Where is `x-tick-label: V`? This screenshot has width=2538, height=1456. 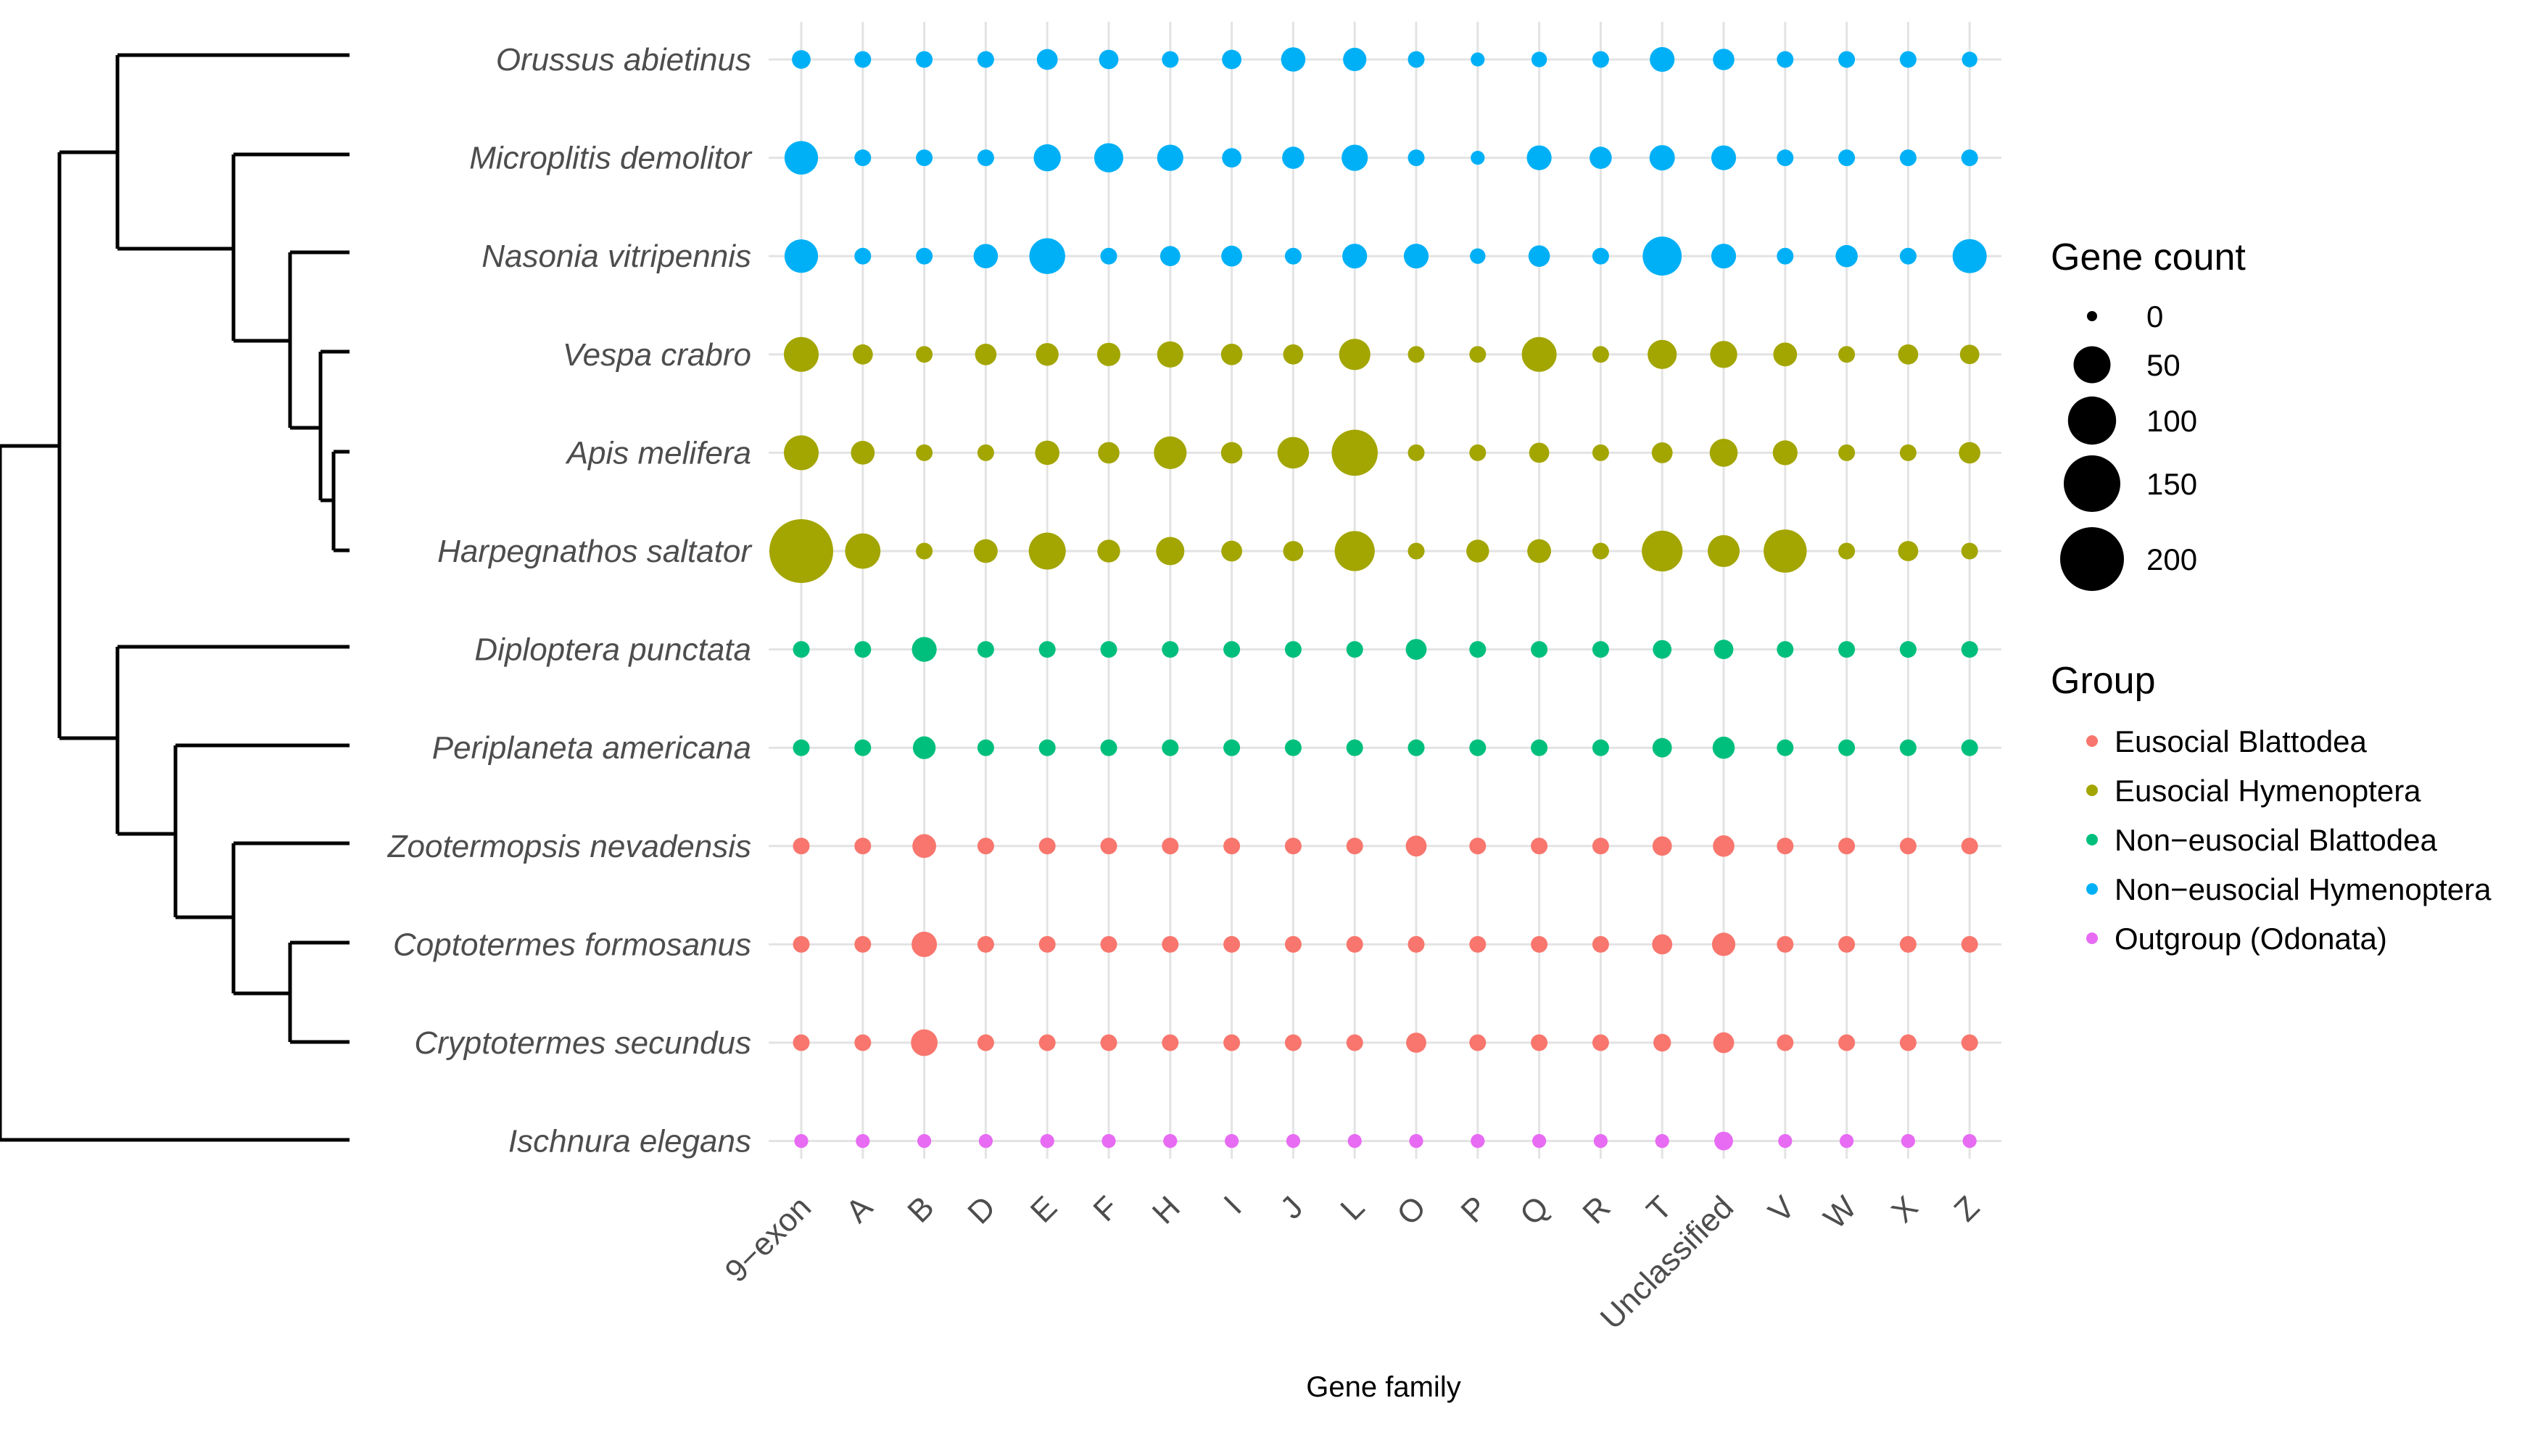 x-tick-label: V is located at coordinates (1781, 1209).